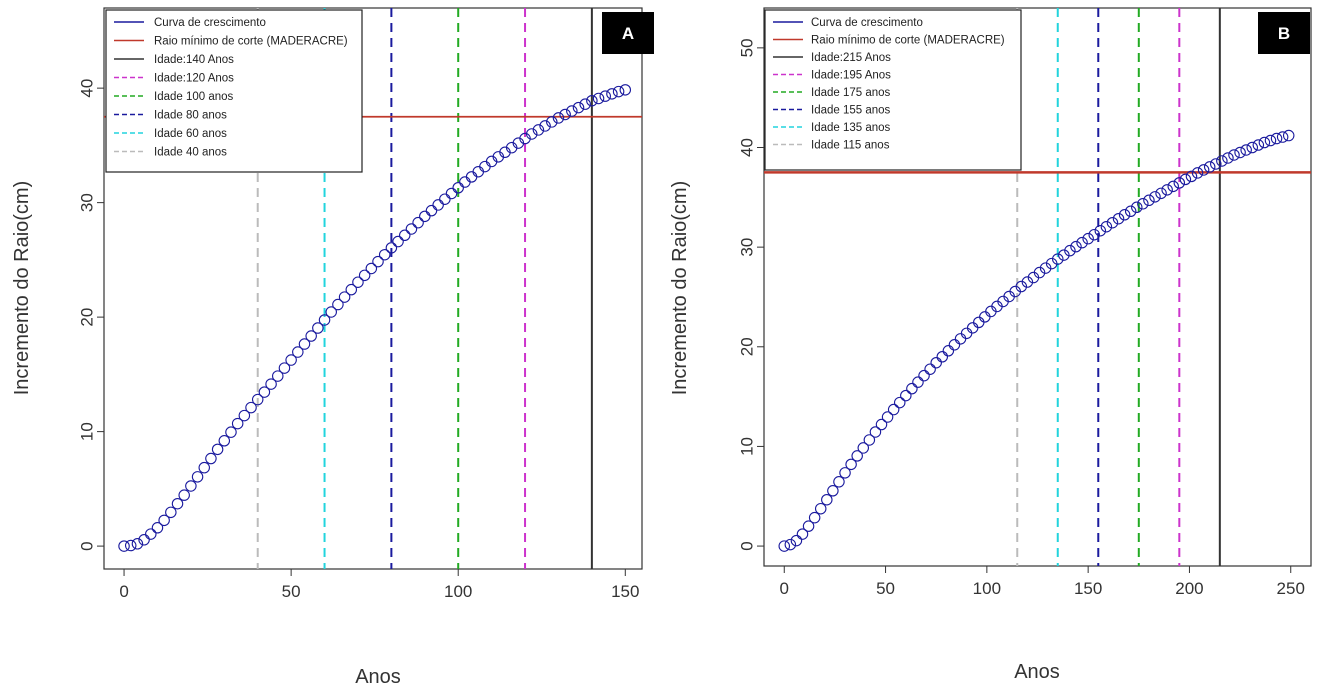  Describe the element at coordinates (1088, 588) in the screenshot. I see `x-tick-label: 150` at that location.